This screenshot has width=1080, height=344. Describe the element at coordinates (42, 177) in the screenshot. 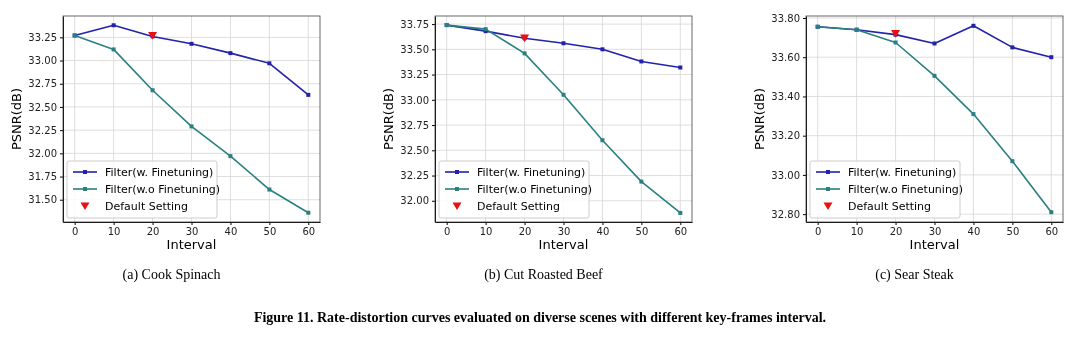

I see `y-tick-label: 31.75` at that location.